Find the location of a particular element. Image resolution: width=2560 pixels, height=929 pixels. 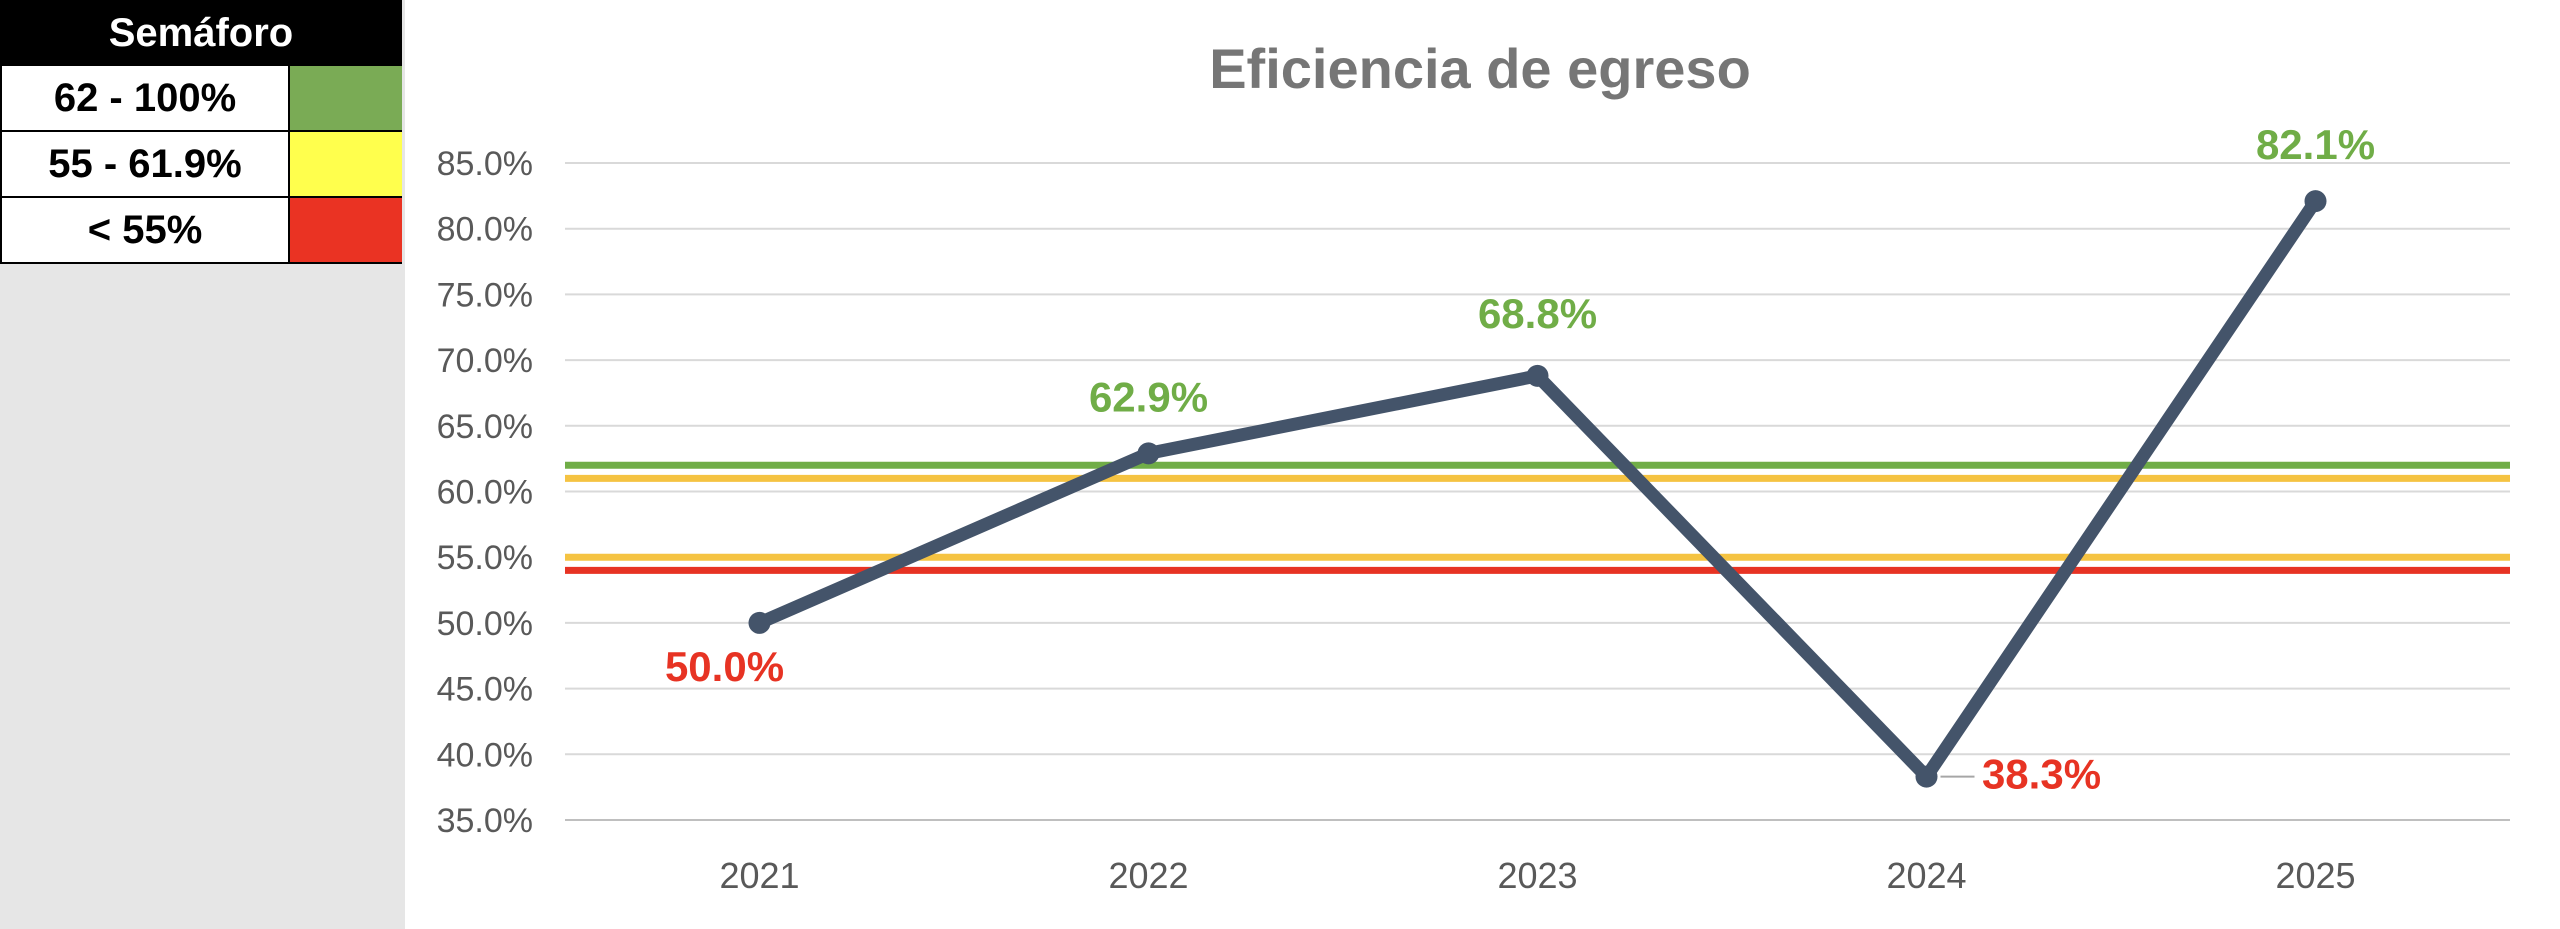

x-tick-label: 2025 is located at coordinates (2315, 875).